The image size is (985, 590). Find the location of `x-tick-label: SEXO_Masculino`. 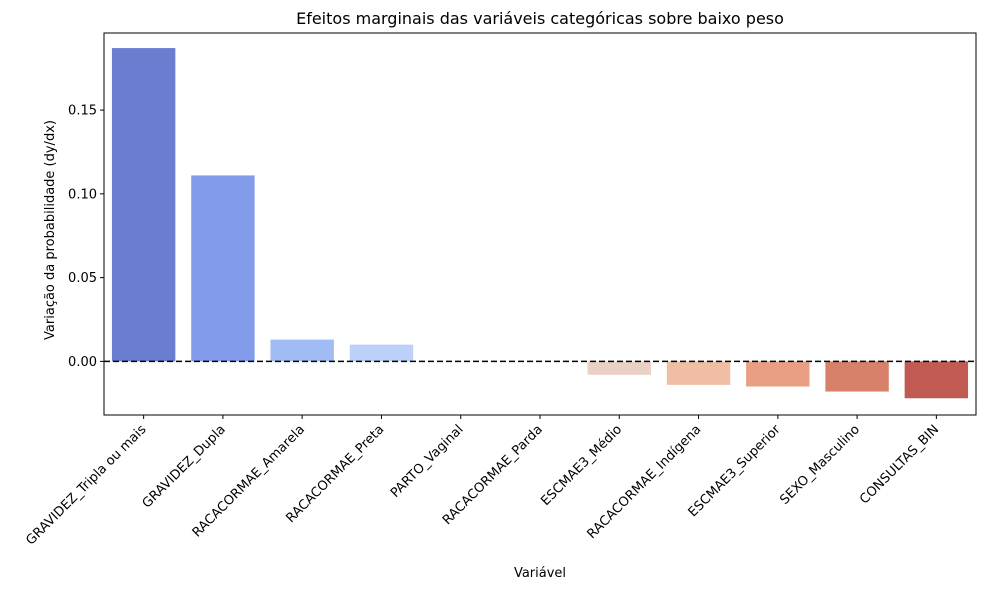

x-tick-label: SEXO_Masculino is located at coordinates (820, 465).